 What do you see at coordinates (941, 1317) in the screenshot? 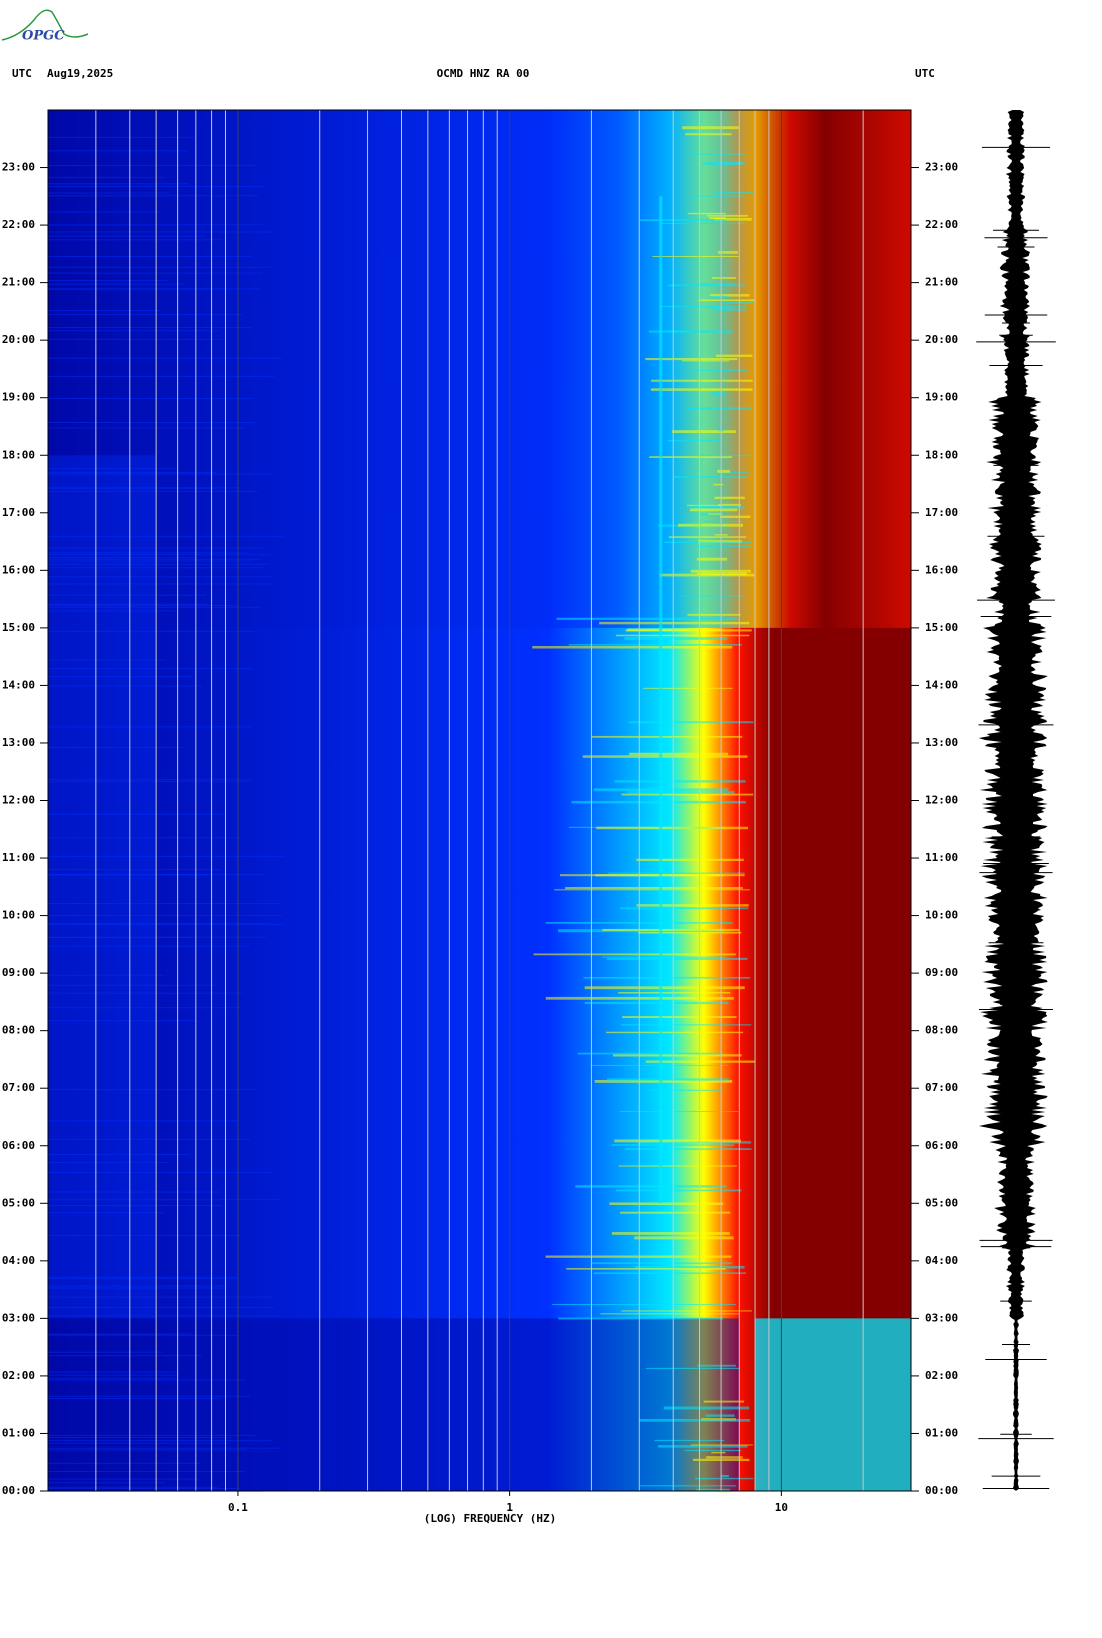
I see `y-tick-label-right: 03:00` at bounding box center [941, 1317].